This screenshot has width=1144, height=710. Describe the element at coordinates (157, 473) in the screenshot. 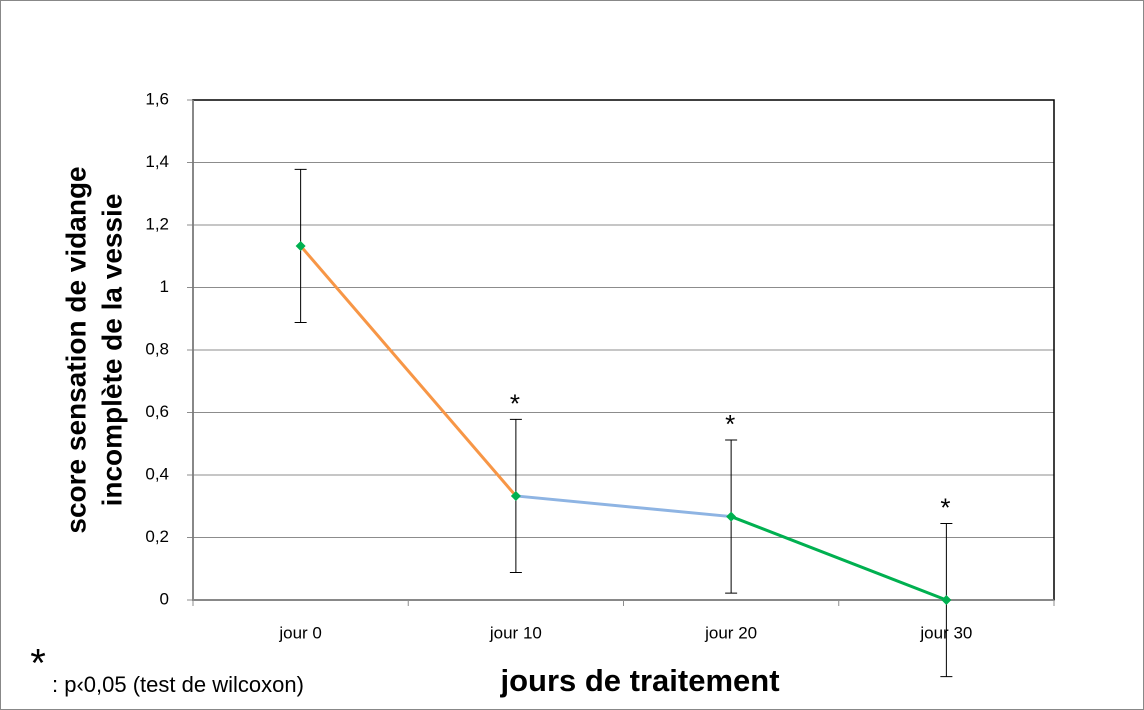

I see `y-tick-label: 0,4` at that location.